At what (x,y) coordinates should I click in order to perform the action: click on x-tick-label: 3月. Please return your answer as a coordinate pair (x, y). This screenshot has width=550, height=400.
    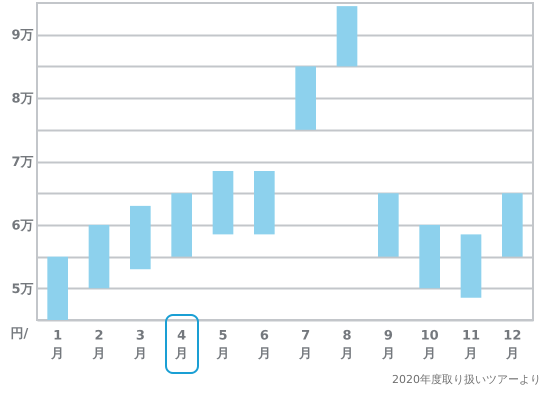
    Looking at the image, I should click on (139, 345).